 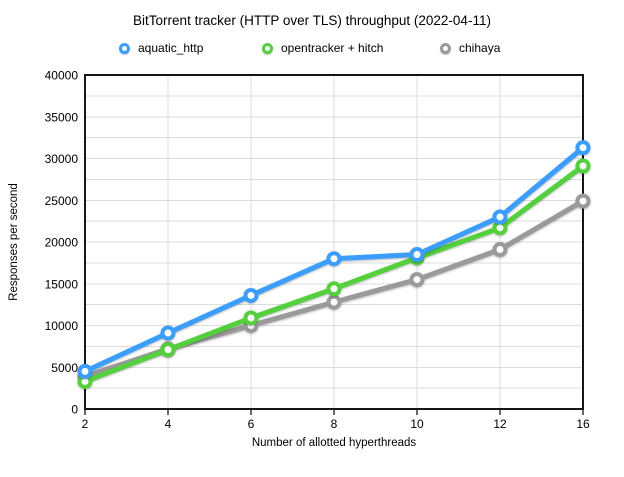 What do you see at coordinates (64, 368) in the screenshot?
I see `y-tick-label: 5000` at bounding box center [64, 368].